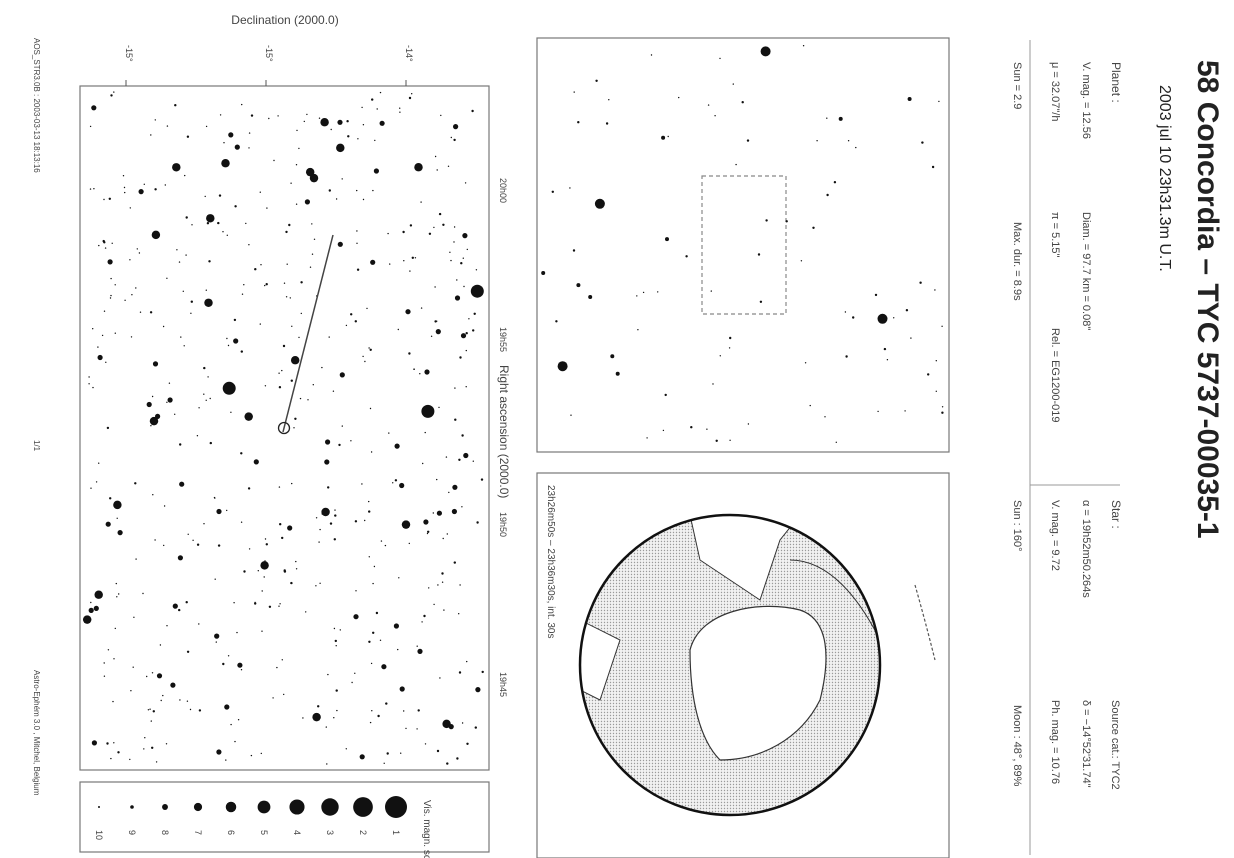 The width and height of the screenshot is (1234, 858). What do you see at coordinates (600, 660) in the screenshot?
I see `ocean-area` at bounding box center [600, 660].